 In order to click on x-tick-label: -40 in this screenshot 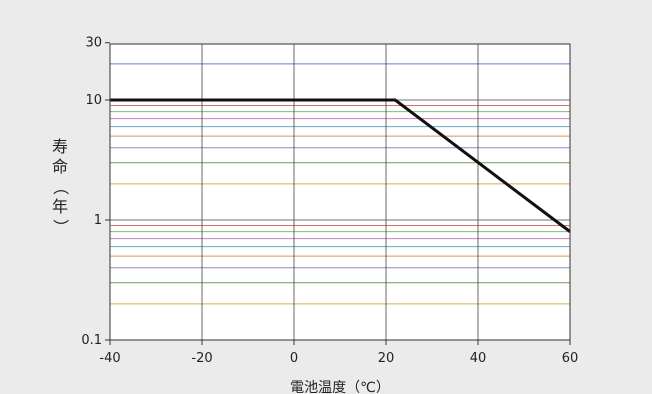, I will do `click(109, 358)`.